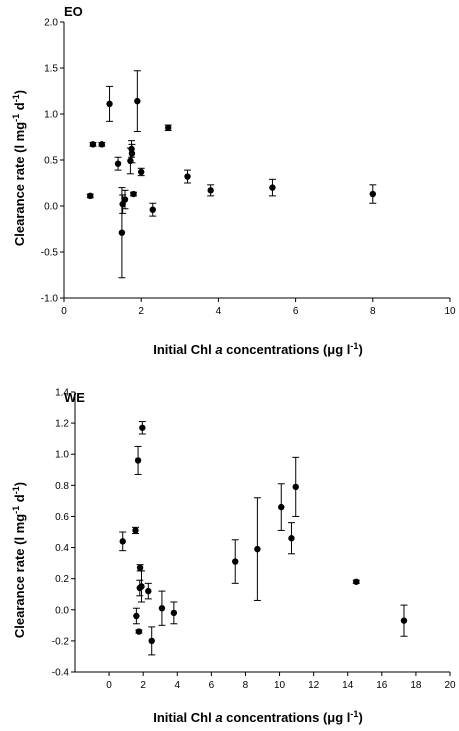 The image size is (459, 731). I want to click on x-tick-label: 2, so click(143, 685).